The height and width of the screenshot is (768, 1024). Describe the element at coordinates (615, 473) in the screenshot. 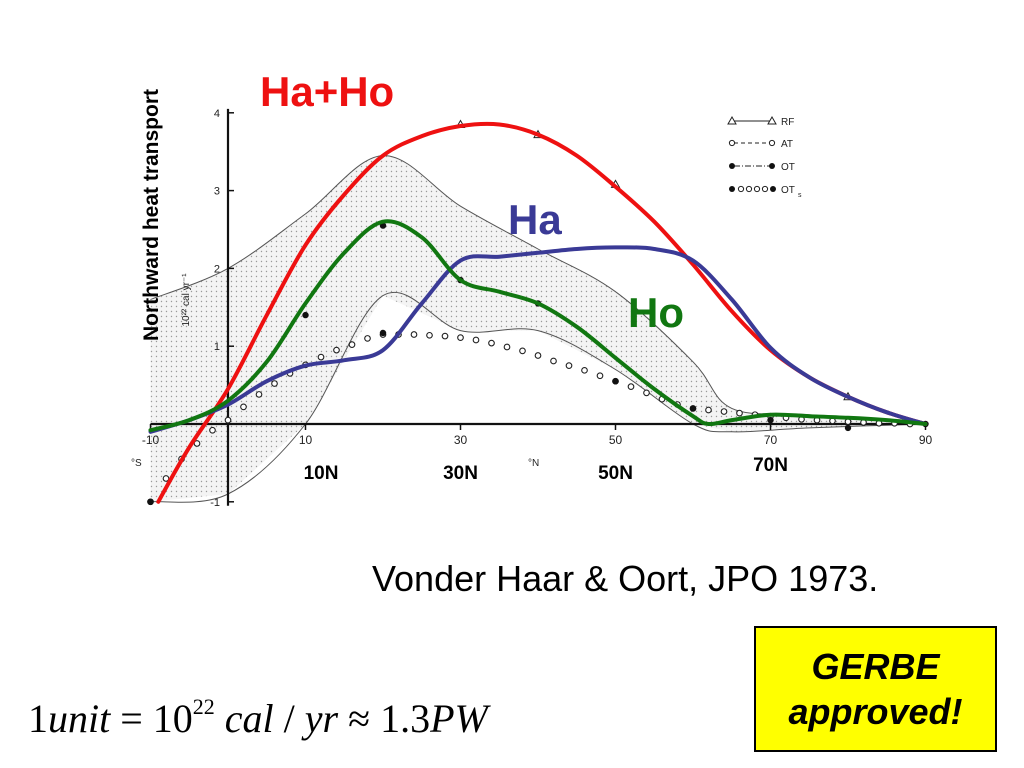

I see `latitude-label: 50N` at that location.